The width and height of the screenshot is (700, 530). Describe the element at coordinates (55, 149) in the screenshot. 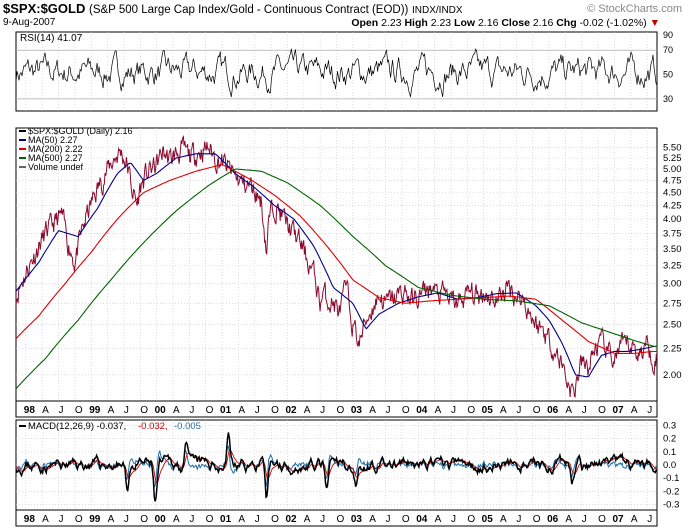

I see `legend-ma200: MA(200) 2.22` at that location.